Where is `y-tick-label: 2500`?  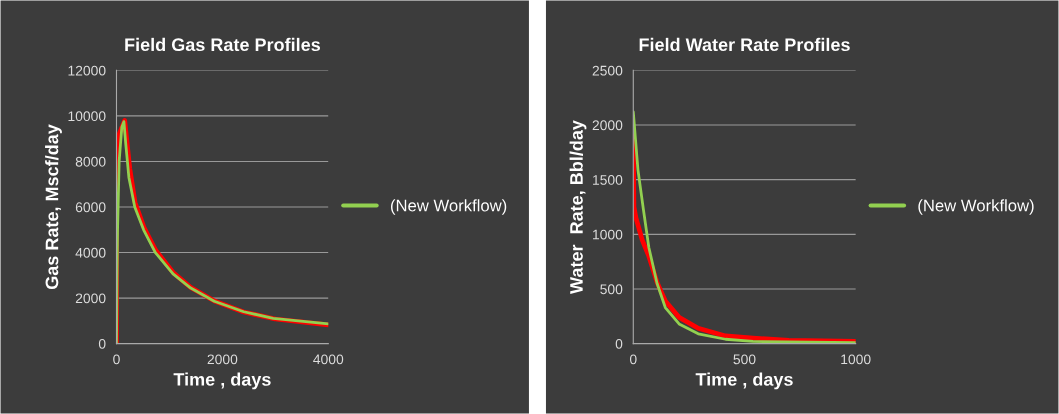 y-tick-label: 2500 is located at coordinates (607, 70).